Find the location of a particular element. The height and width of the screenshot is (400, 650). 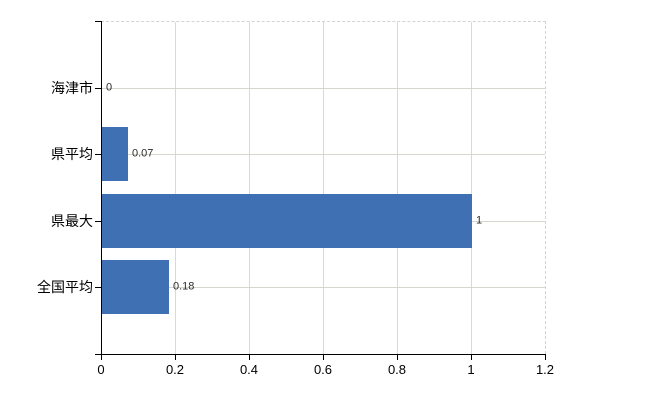

x-axis-tick-label: 0.8 is located at coordinates (397, 369).